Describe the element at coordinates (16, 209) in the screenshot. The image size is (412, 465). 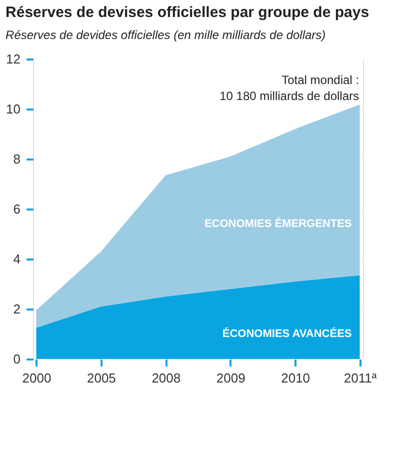
I see `y-tick-label: 6` at that location.